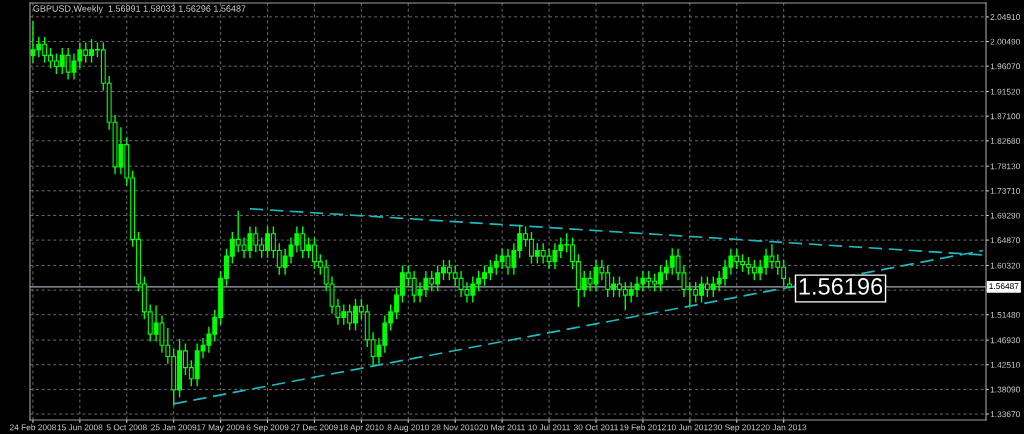 This screenshot has width=1024, height=434. I want to click on x-tick-label: 27 Dec 2009, so click(314, 427).